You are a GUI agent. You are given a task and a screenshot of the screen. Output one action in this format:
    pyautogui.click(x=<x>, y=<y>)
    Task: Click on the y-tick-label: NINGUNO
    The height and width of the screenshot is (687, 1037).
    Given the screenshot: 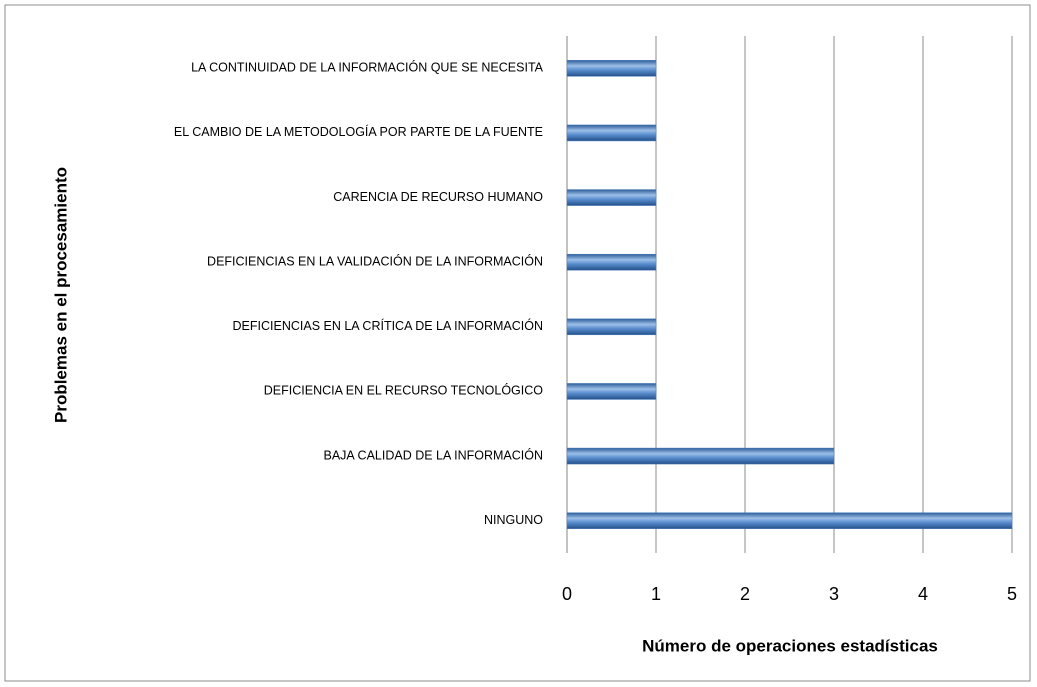 What is the action you would take?
    pyautogui.click(x=513, y=520)
    